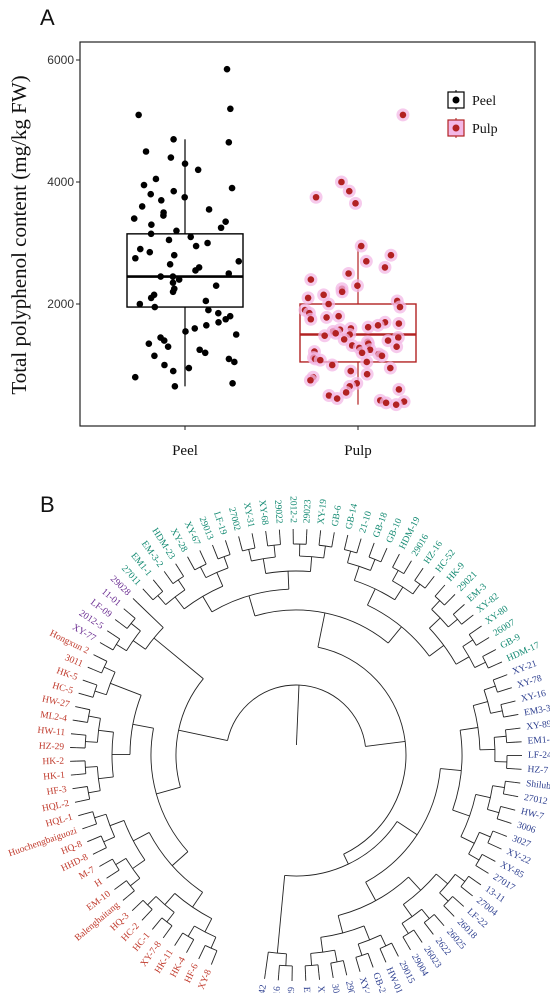 This screenshot has width=550, height=993. Describe the element at coordinates (63, 182) in the screenshot. I see `y-axis-ticks: 2000 4000 6000` at that location.